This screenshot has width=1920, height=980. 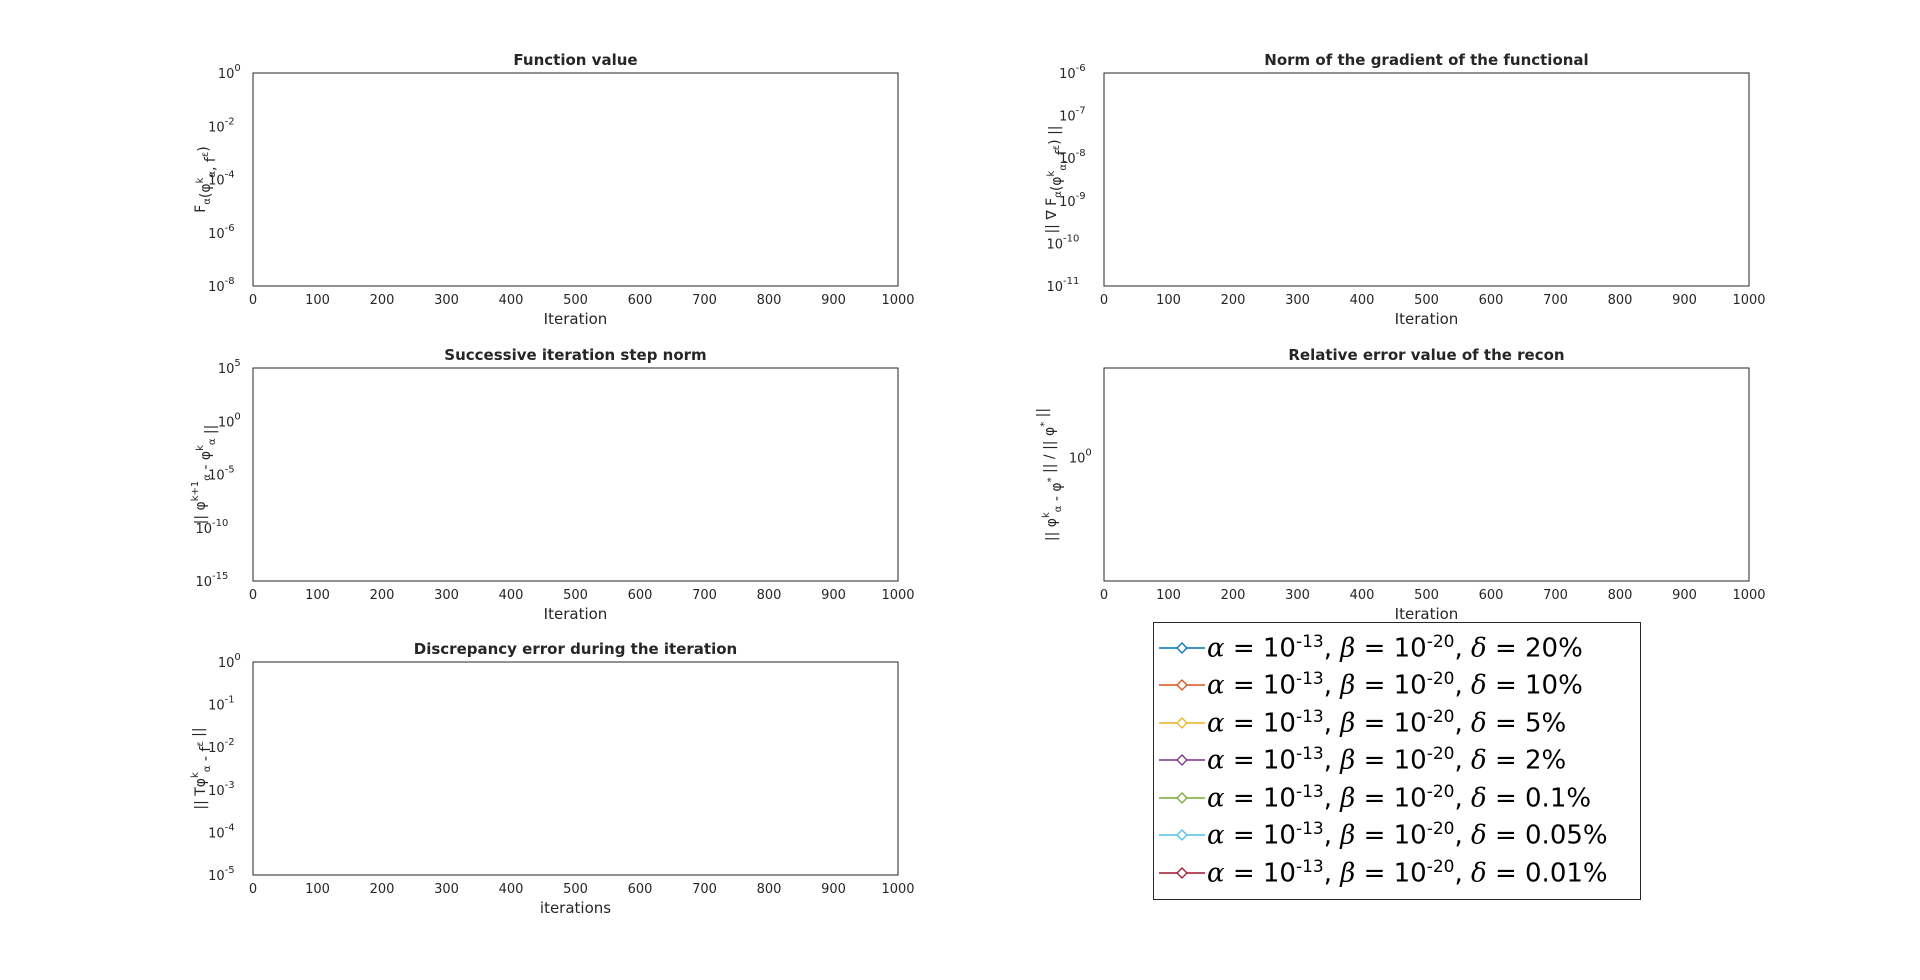 I want to click on legend-label: α = 10-13, β = 10-20, δ = 10%, so click(x=1395, y=685).